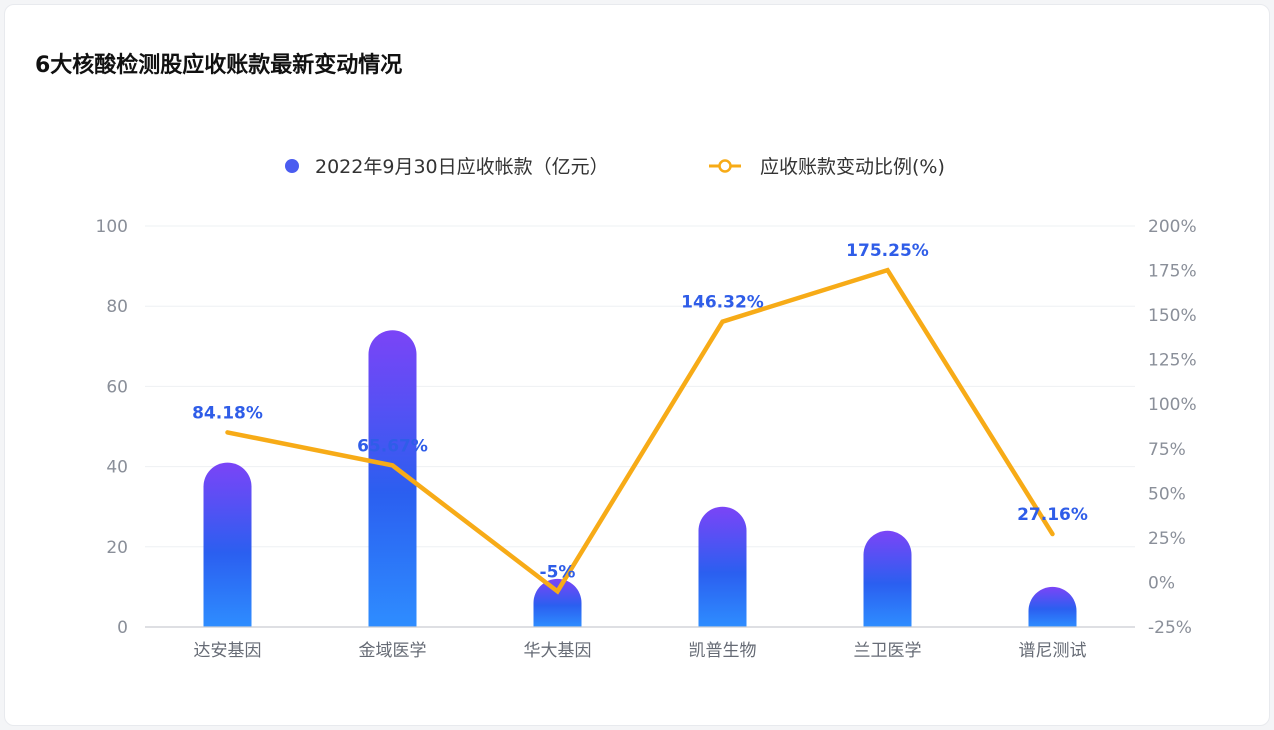 This screenshot has height=730, width=1274. What do you see at coordinates (227, 413) in the screenshot?
I see `data-label: 84.18%` at bounding box center [227, 413].